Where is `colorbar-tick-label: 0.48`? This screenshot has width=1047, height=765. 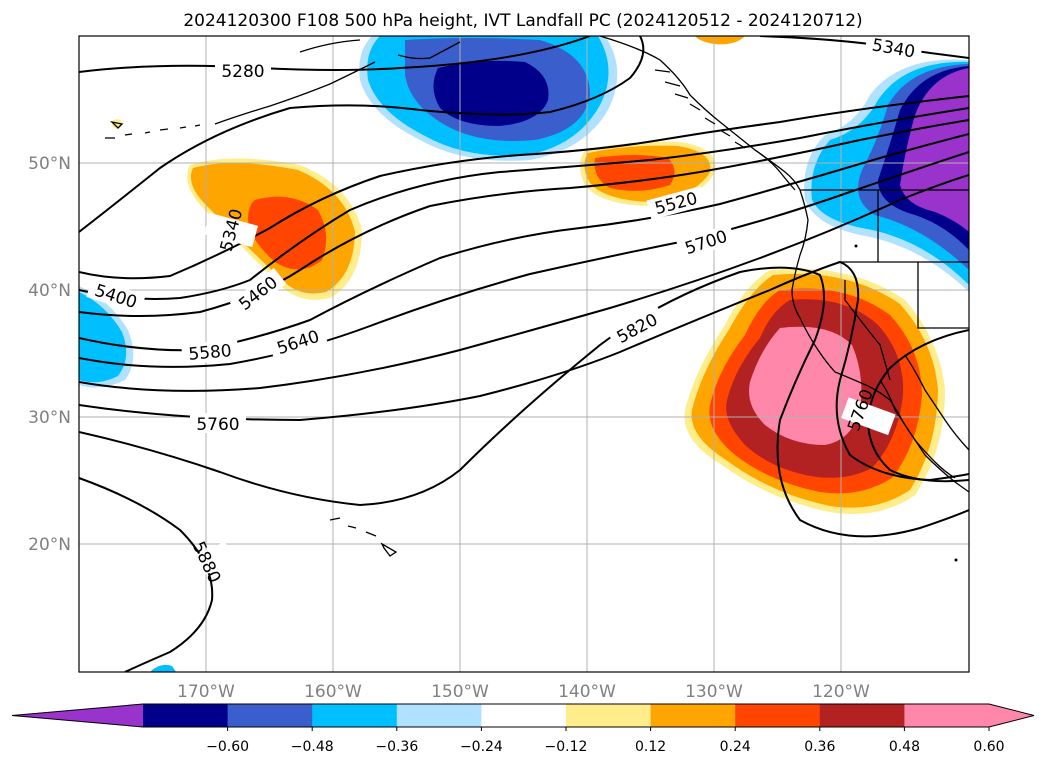
colorbar-tick-label: 0.48 is located at coordinates (904, 747).